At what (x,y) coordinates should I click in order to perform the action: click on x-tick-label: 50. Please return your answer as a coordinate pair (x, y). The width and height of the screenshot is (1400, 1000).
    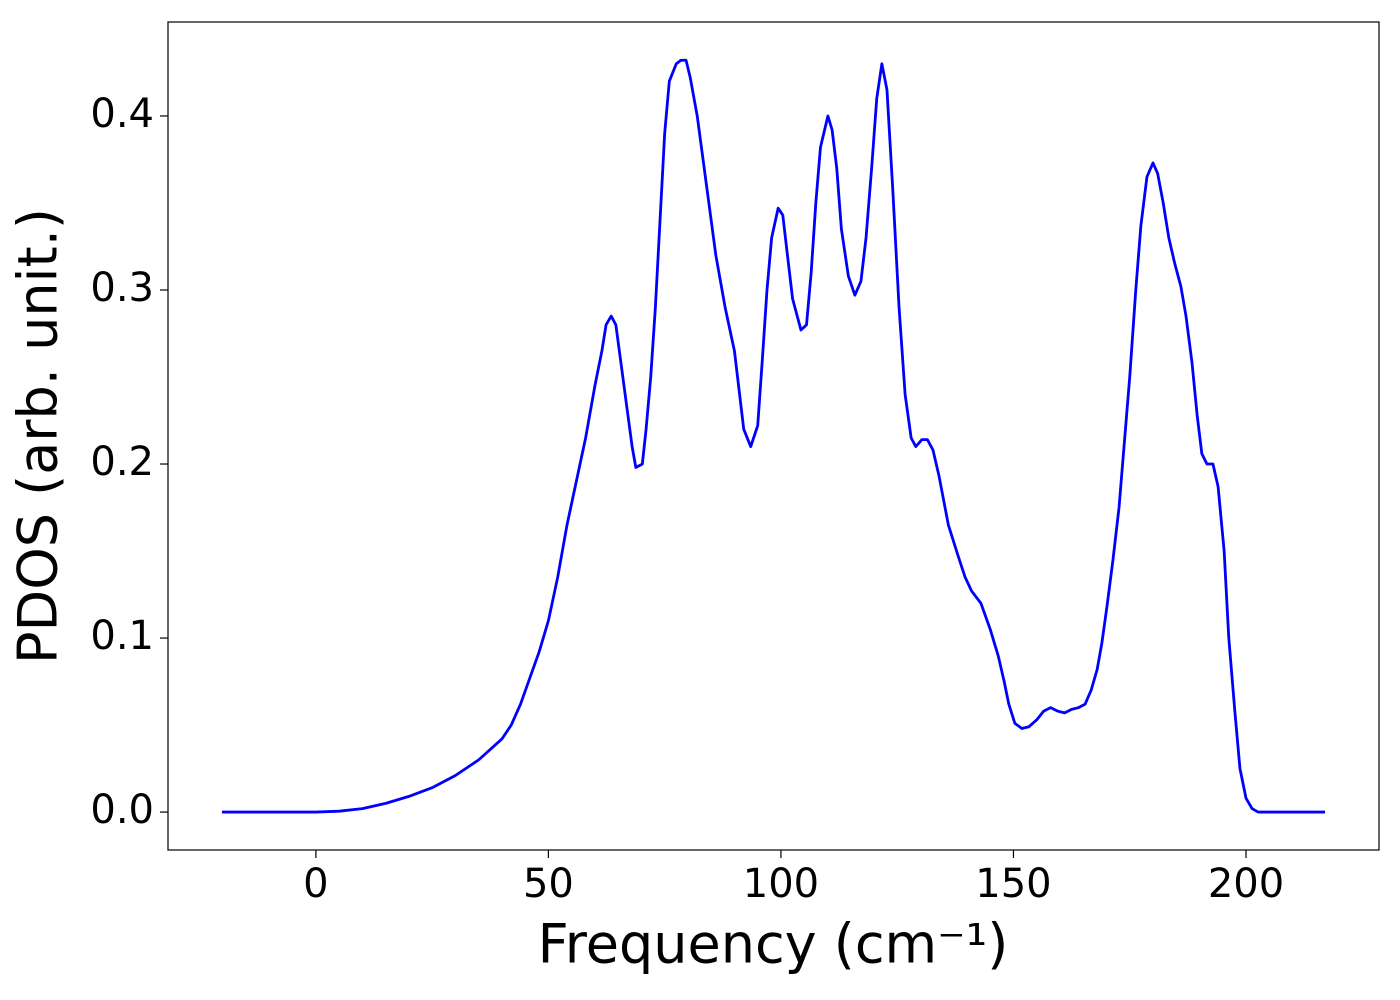
    Looking at the image, I should click on (548, 884).